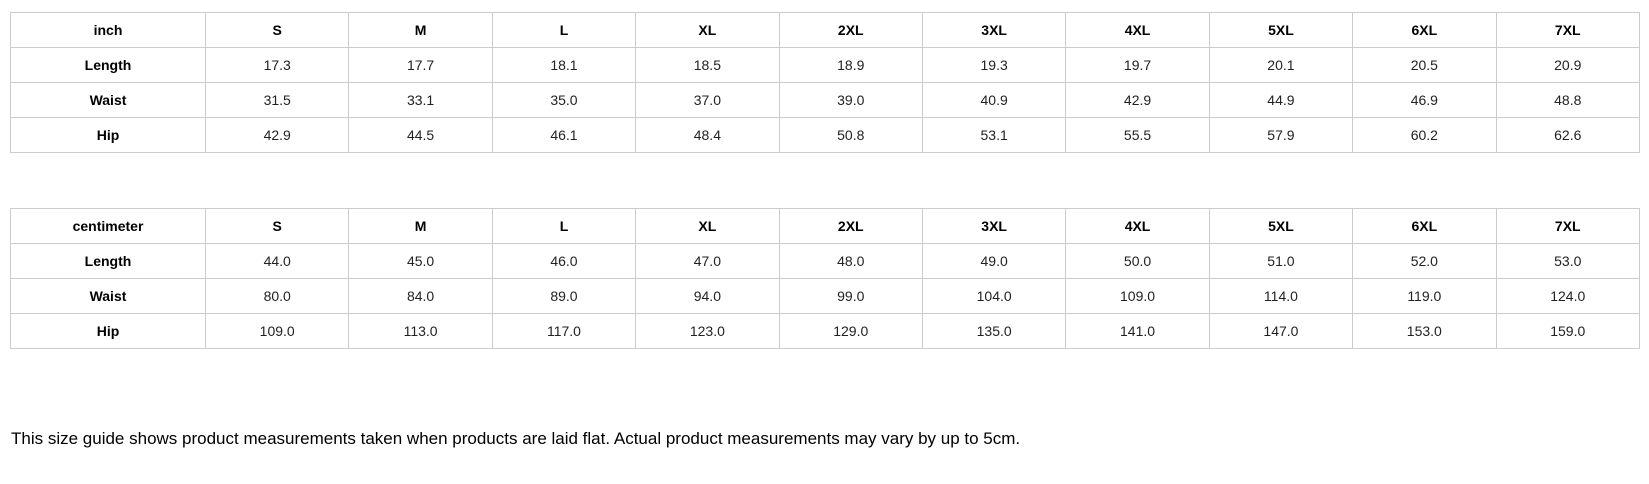  What do you see at coordinates (1568, 296) in the screenshot?
I see `measurement-cell: 124.0` at bounding box center [1568, 296].